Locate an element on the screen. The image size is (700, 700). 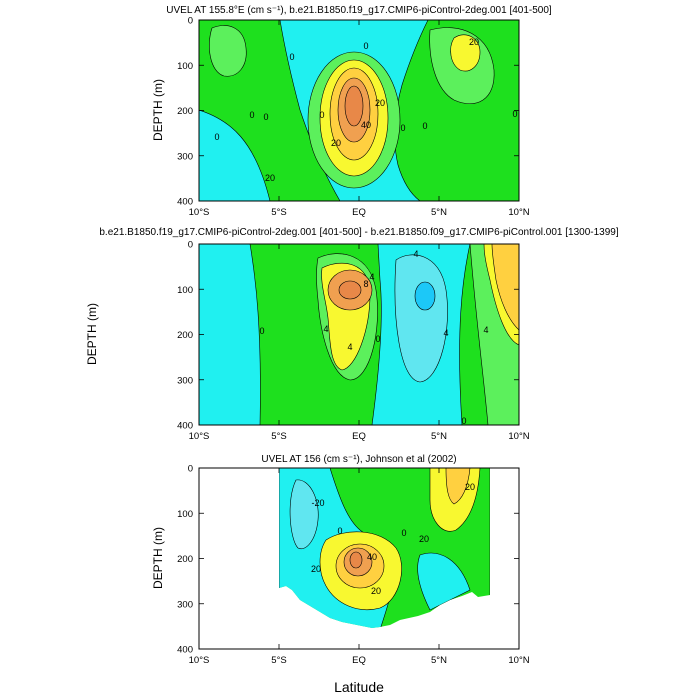
panel3-contour-label: -20 is located at coordinates (317, 503).